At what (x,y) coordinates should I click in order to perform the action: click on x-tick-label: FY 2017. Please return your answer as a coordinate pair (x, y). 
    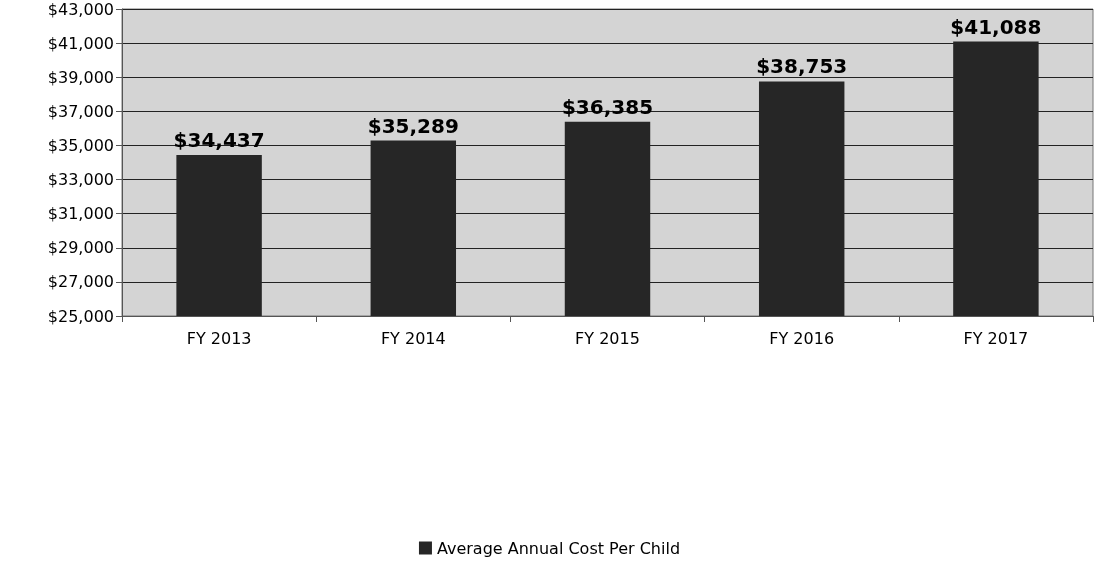
    Looking at the image, I should click on (996, 338).